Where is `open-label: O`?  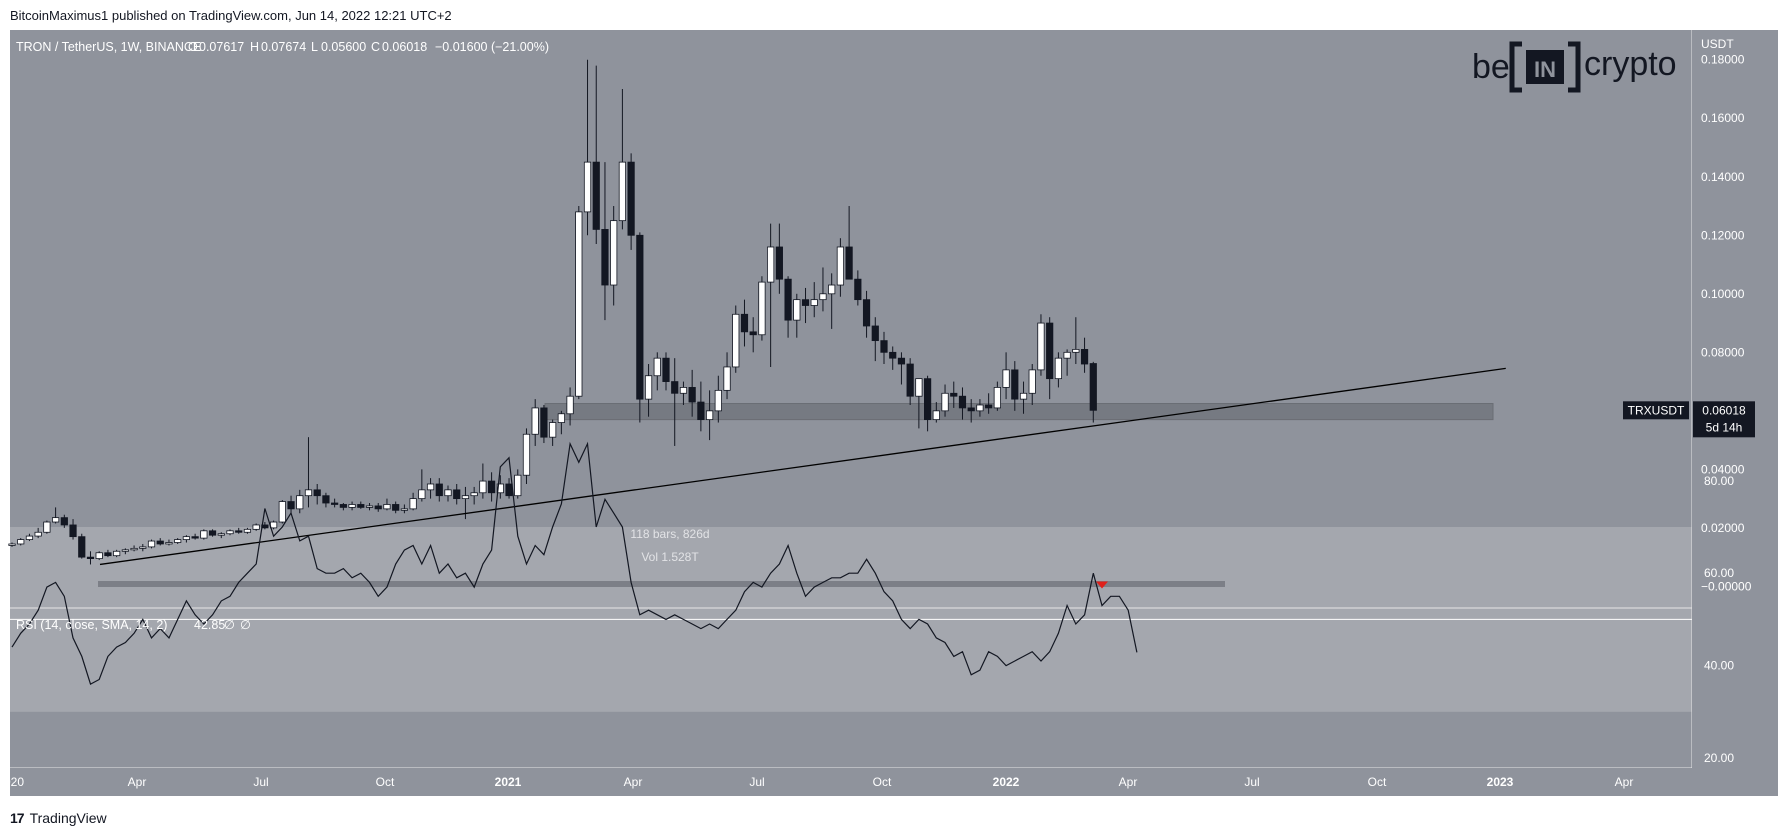
open-label: O is located at coordinates (193, 47).